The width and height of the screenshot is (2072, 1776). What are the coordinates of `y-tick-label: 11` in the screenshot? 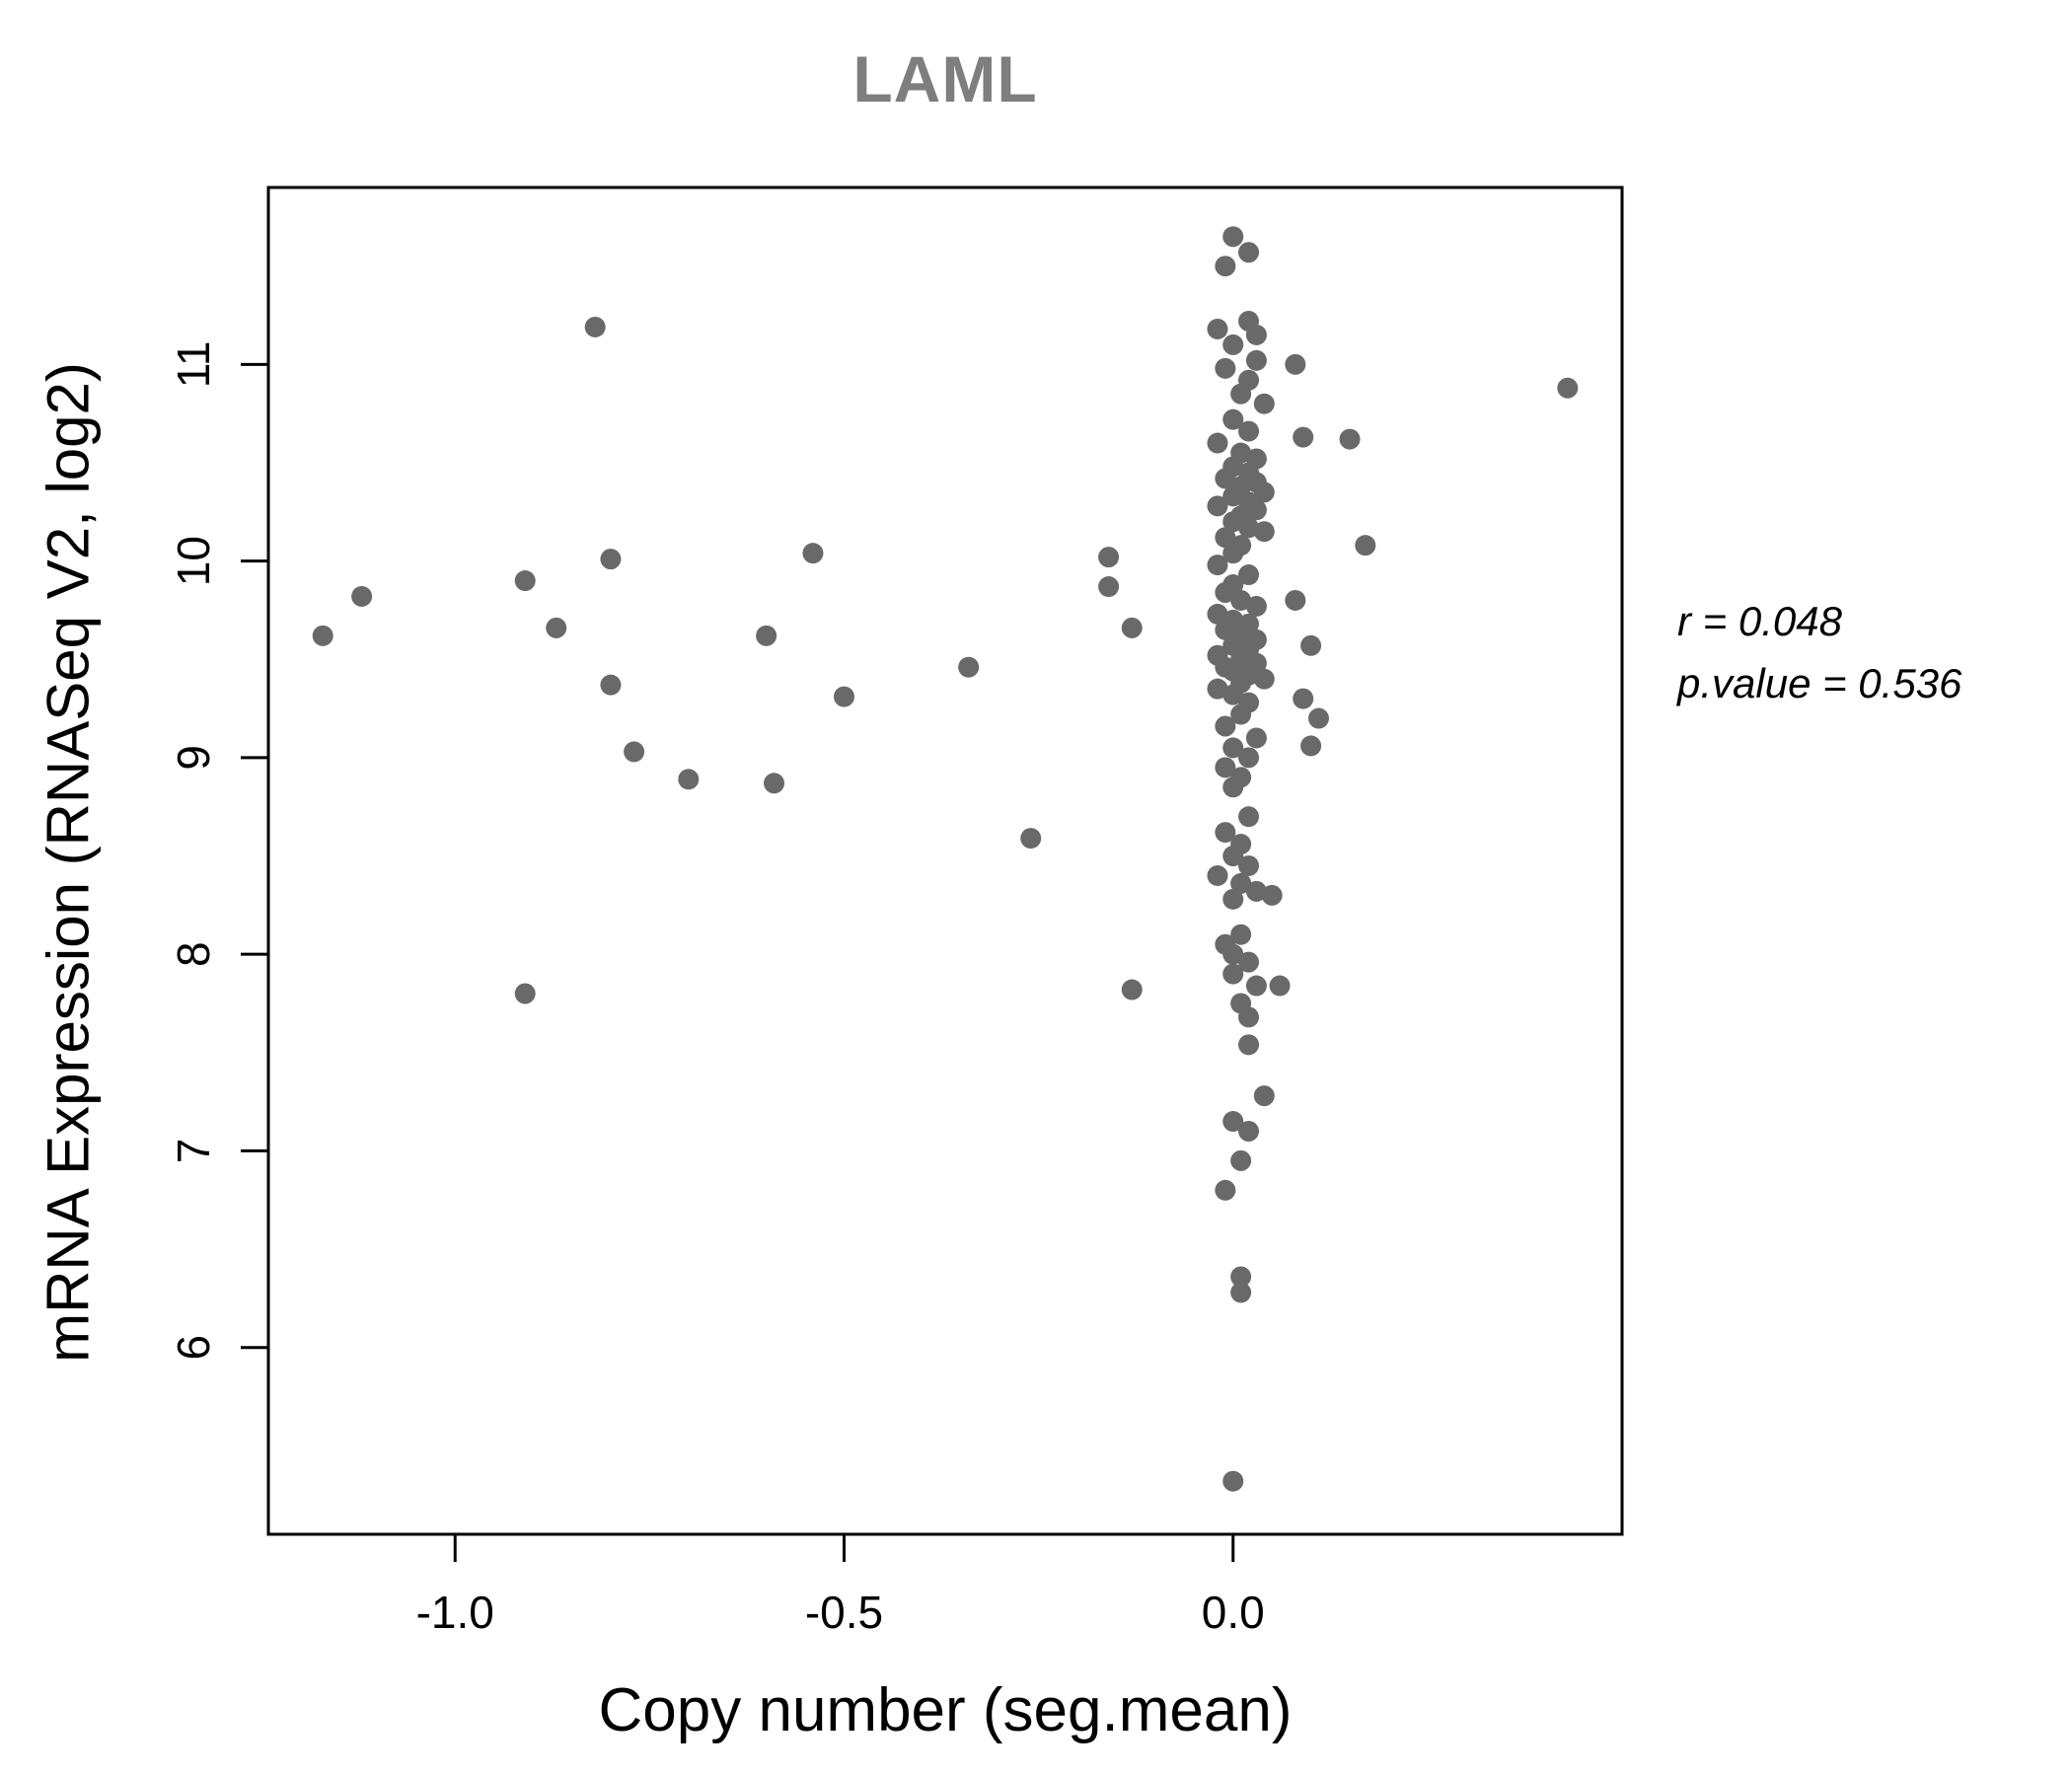 It's located at (193, 364).